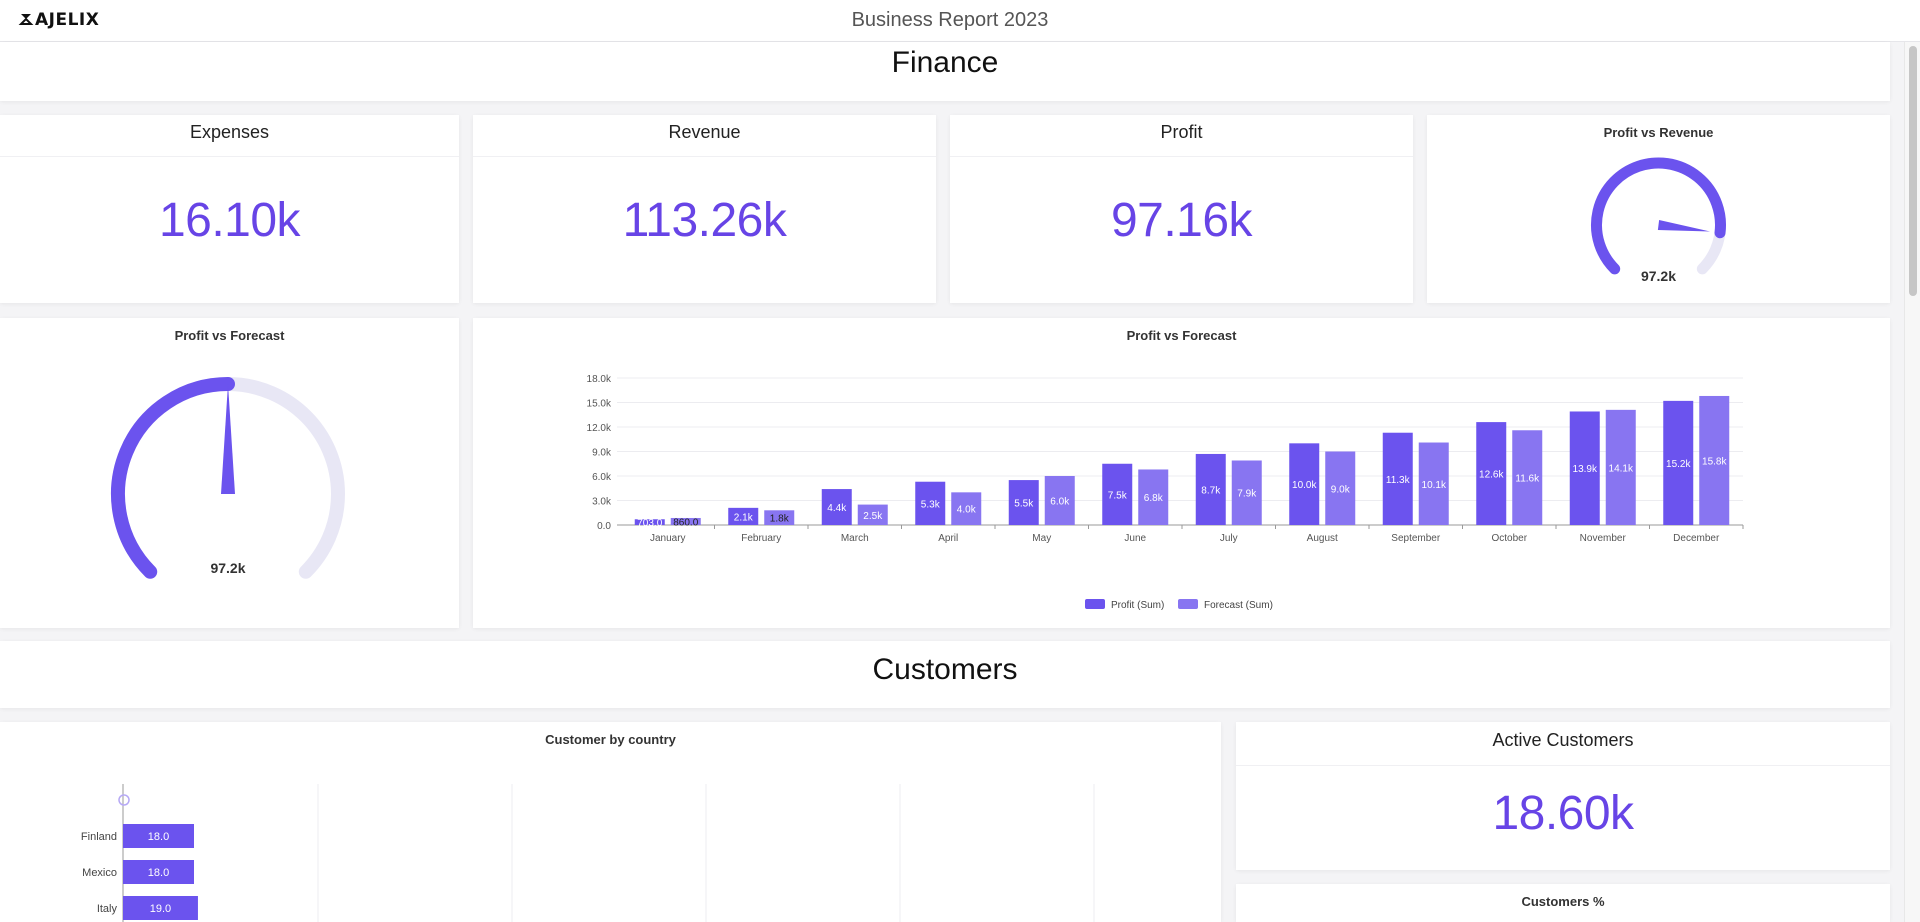 The image size is (1920, 922). I want to click on bar-data-label: 7.9k, so click(1247, 494).